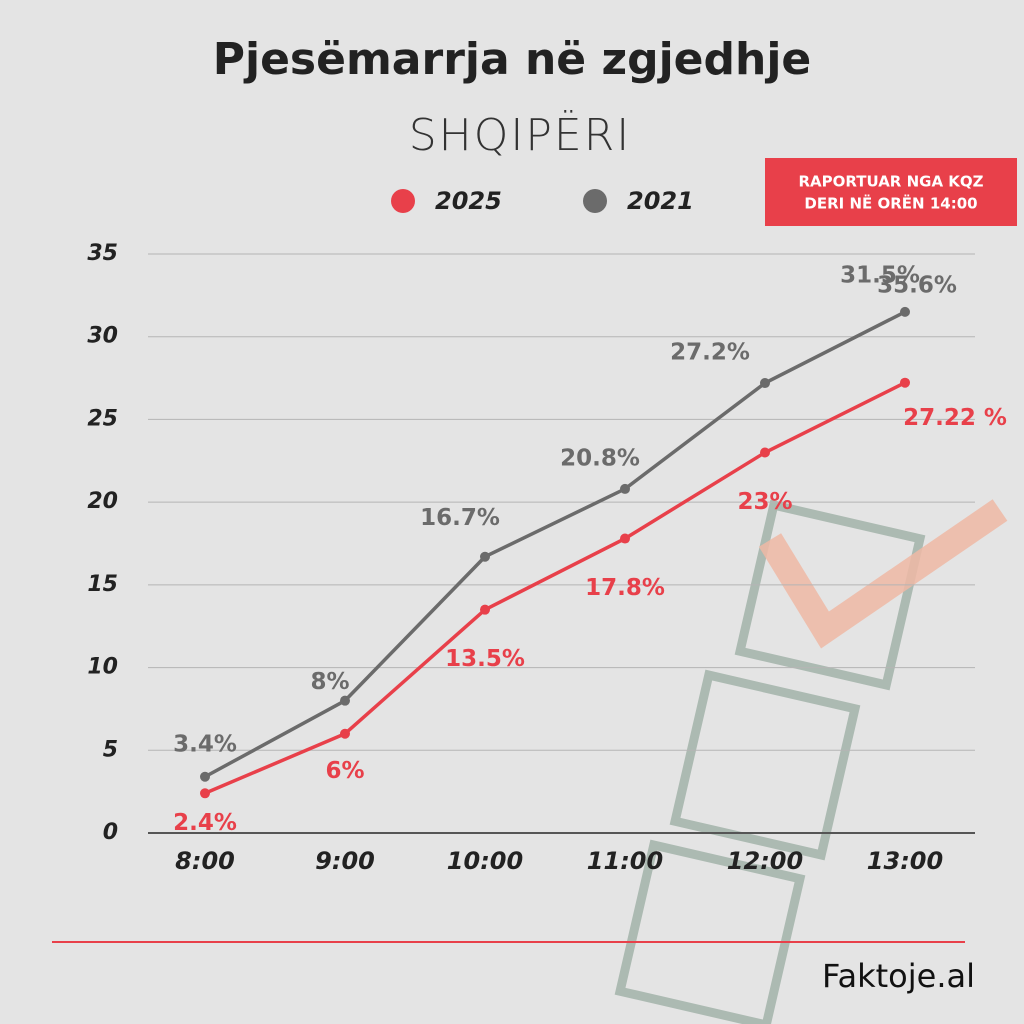 This screenshot has width=1024, height=1024. What do you see at coordinates (205, 823) in the screenshot?
I see `value-label: 2.4%` at bounding box center [205, 823].